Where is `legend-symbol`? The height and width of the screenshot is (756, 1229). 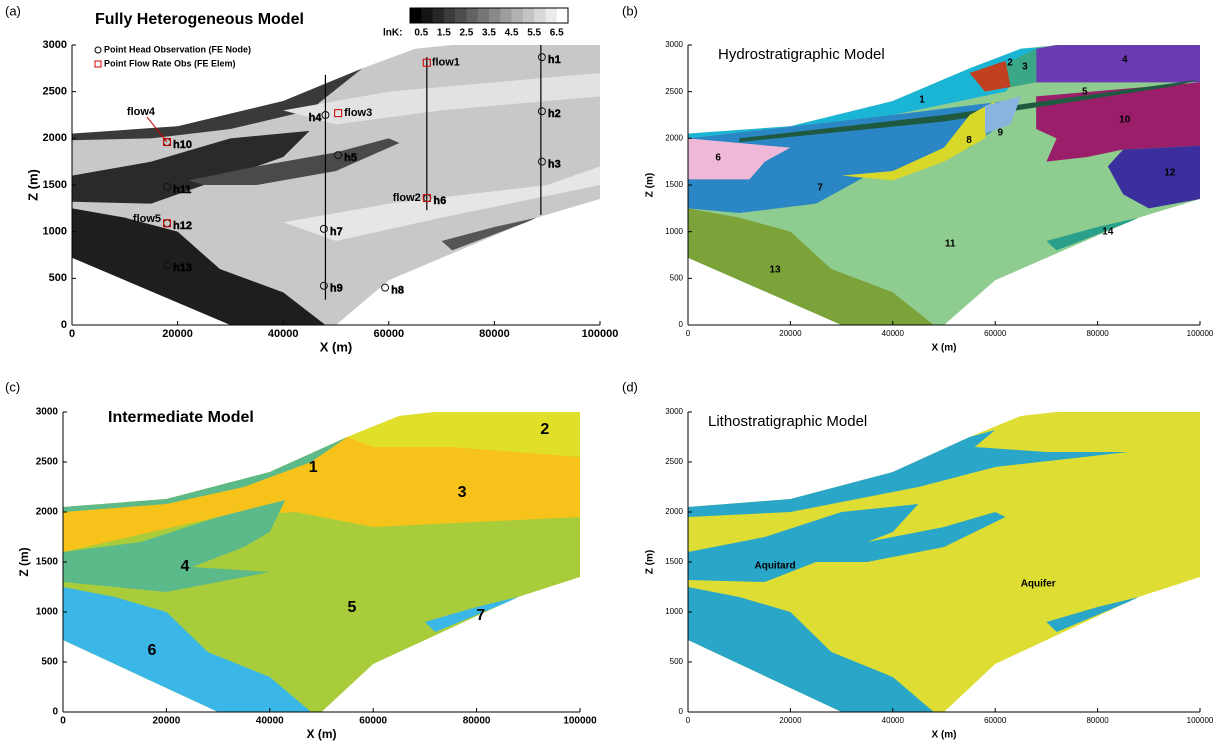 legend-symbol is located at coordinates (98, 64).